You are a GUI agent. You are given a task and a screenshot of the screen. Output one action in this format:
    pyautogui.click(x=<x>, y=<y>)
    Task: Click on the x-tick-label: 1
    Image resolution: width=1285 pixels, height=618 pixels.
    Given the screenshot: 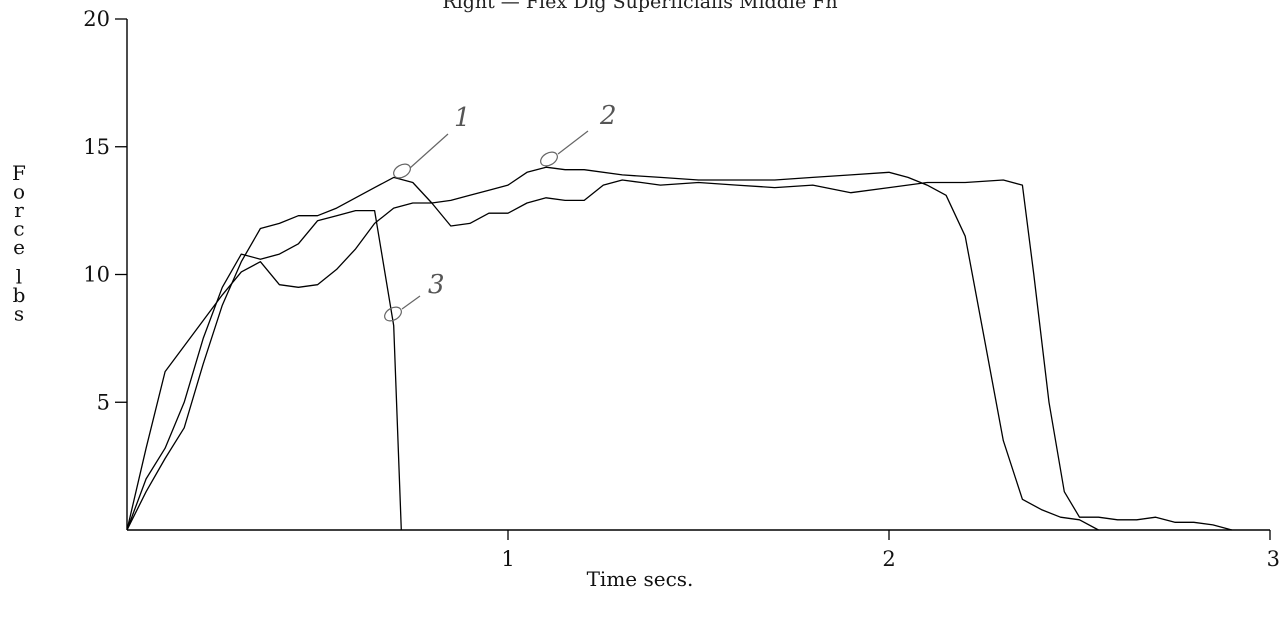 What is the action you would take?
    pyautogui.click(x=507, y=559)
    